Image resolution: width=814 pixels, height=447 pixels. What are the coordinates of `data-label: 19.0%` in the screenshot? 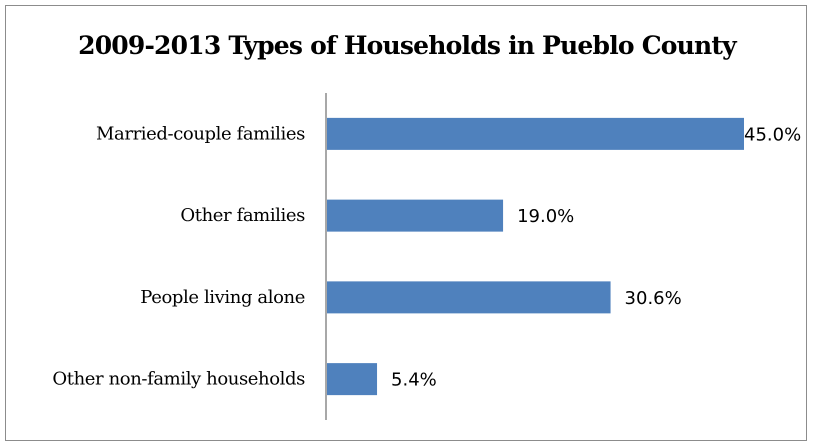 It's located at (545, 216).